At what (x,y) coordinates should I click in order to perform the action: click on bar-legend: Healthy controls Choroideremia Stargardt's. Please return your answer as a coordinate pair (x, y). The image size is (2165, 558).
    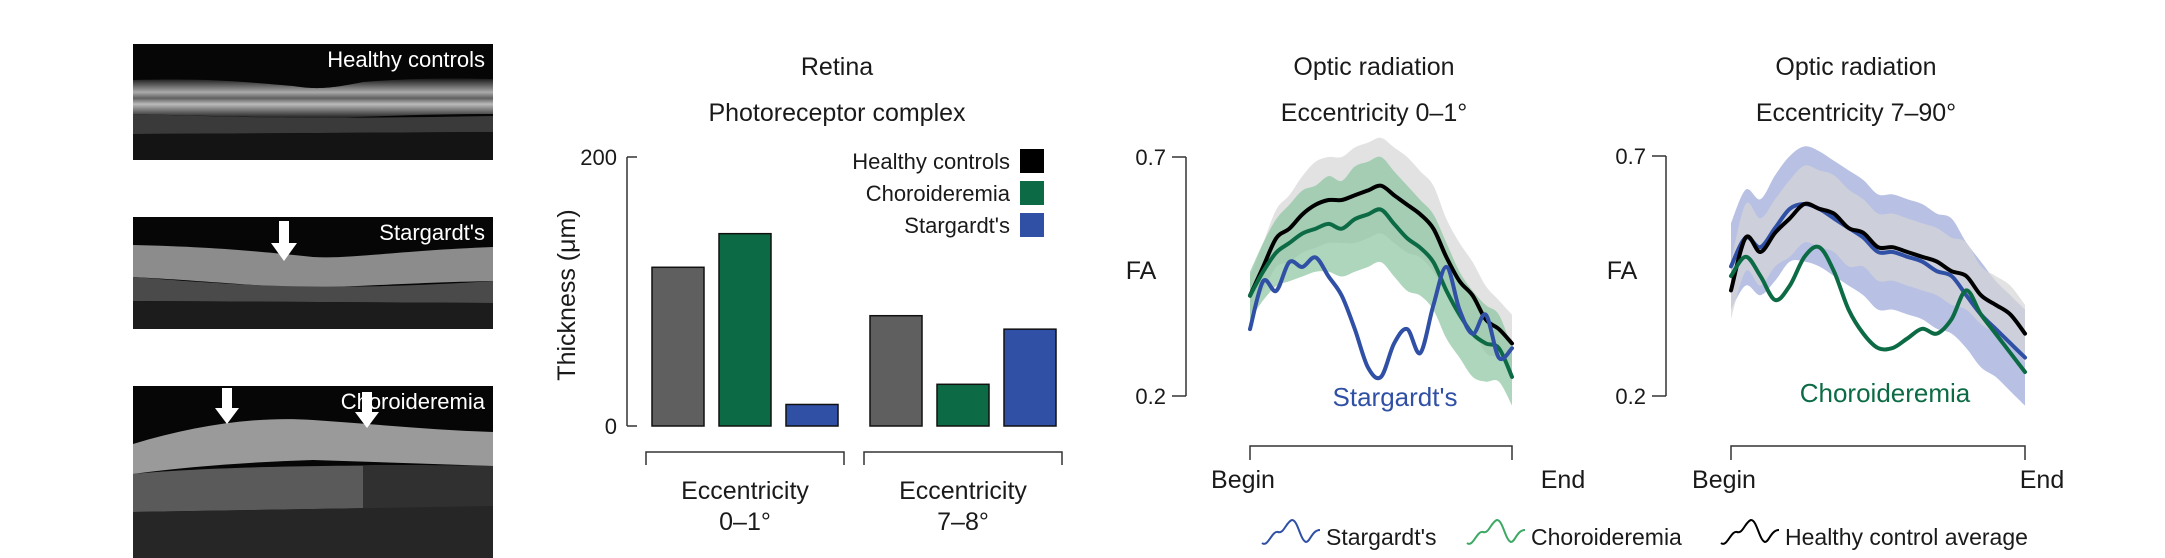
    Looking at the image, I should click on (948, 193).